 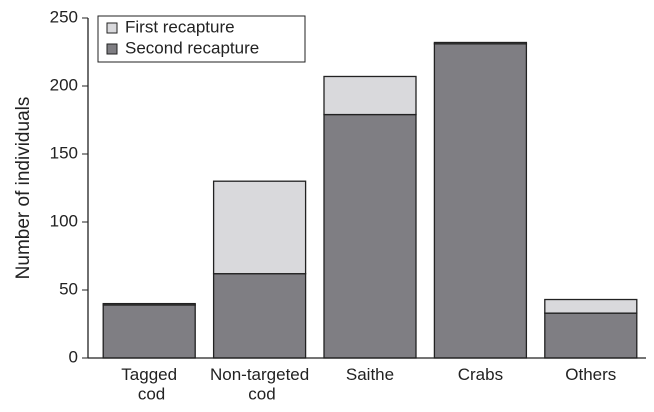 I want to click on y-tick-label: 100, so click(x=64, y=220).